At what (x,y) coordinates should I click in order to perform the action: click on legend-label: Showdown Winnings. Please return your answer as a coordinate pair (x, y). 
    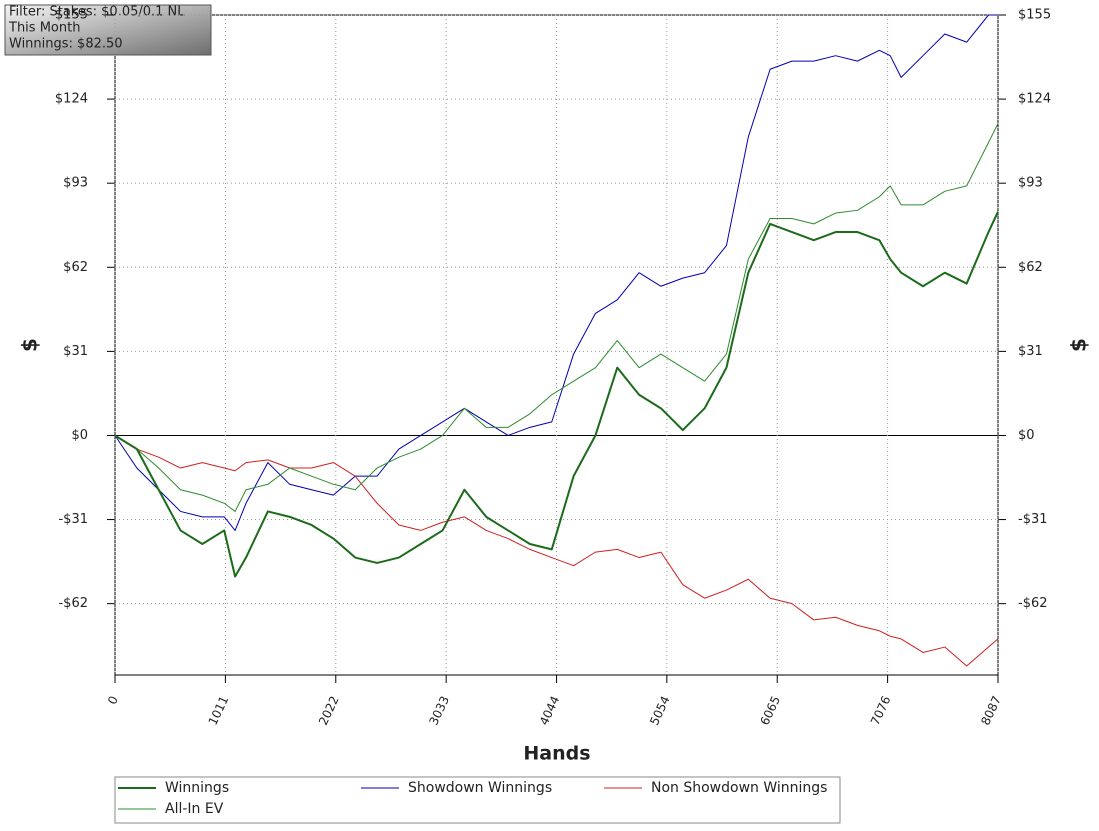
    Looking at the image, I should click on (480, 788).